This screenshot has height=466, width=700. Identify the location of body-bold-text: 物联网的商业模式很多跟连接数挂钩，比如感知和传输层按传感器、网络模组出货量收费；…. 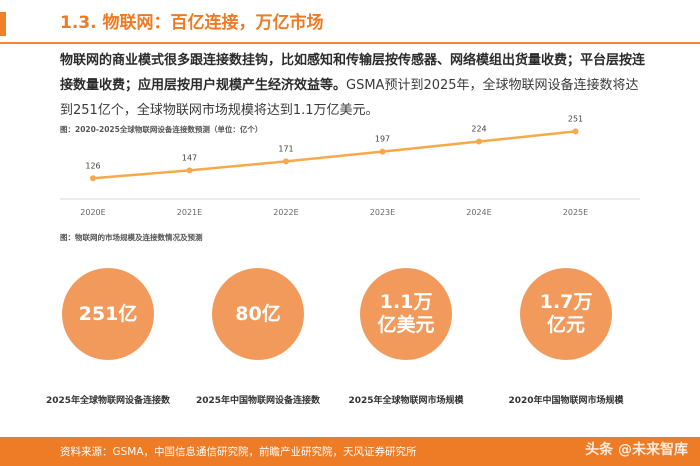
(353, 73).